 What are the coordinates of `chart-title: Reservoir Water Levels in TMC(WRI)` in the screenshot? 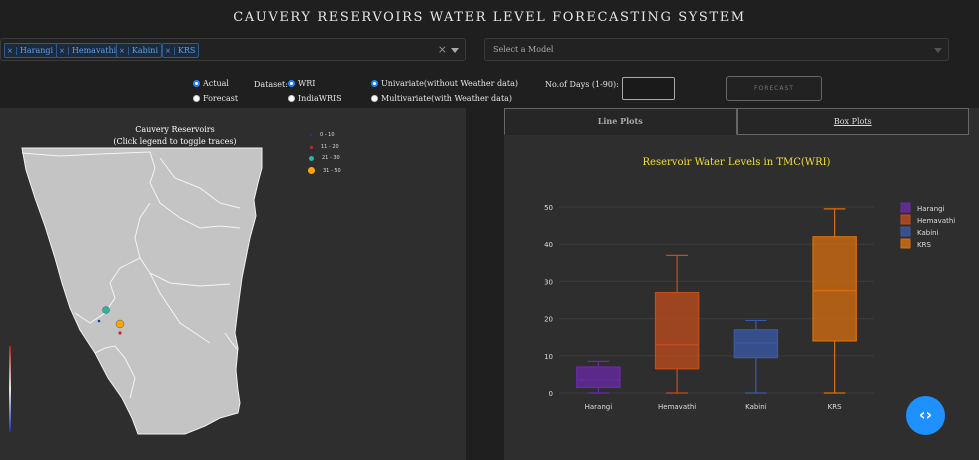 It's located at (736, 162).